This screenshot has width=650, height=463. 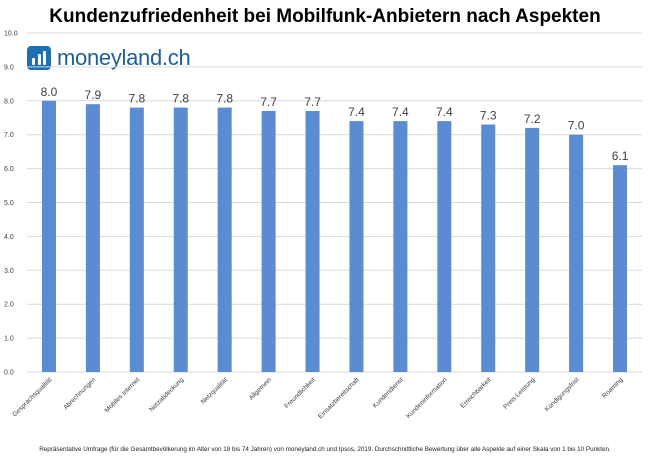 I want to click on y-tick-label: 7.0, so click(x=9, y=135).